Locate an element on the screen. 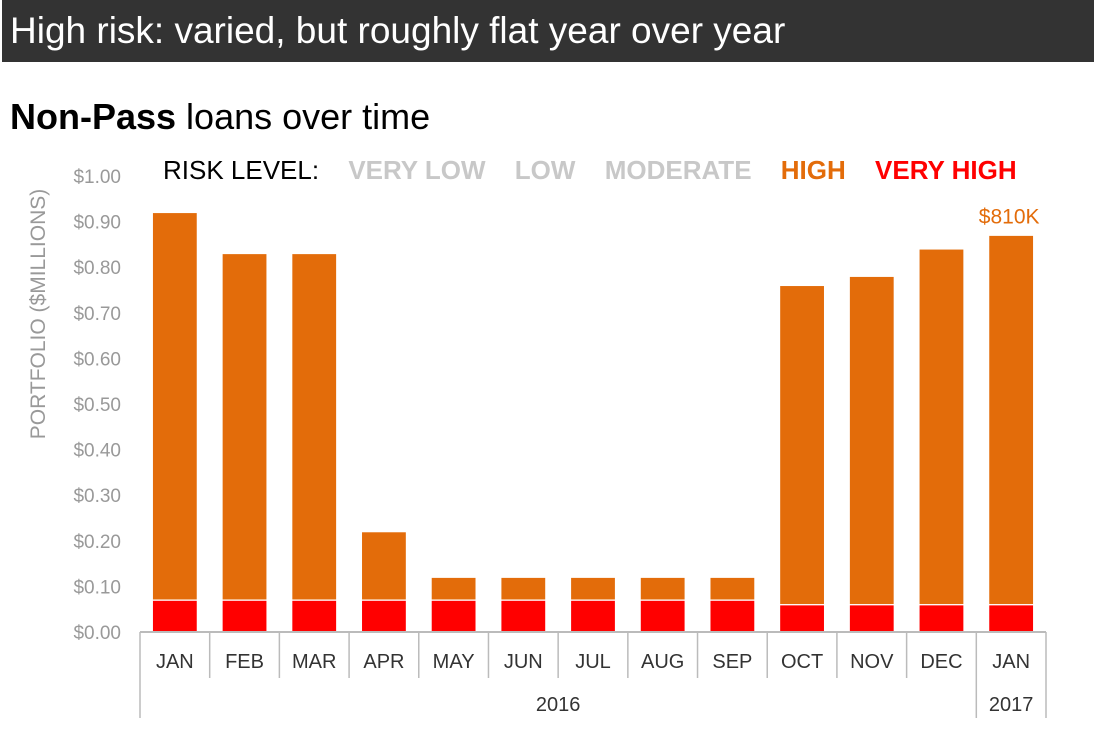 The image size is (1096, 739). x-group-label: 2017 is located at coordinates (1011, 705).